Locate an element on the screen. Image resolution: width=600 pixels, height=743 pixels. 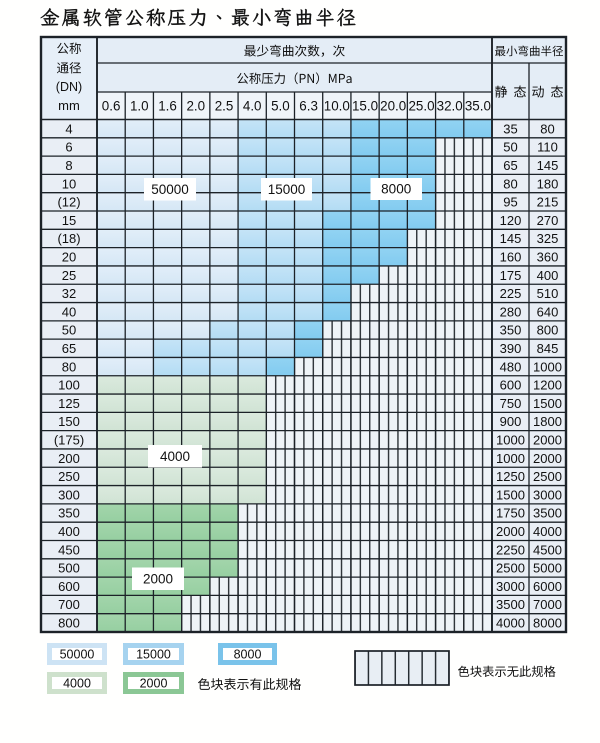
svg-text: 6.3 is located at coordinates (308, 106).